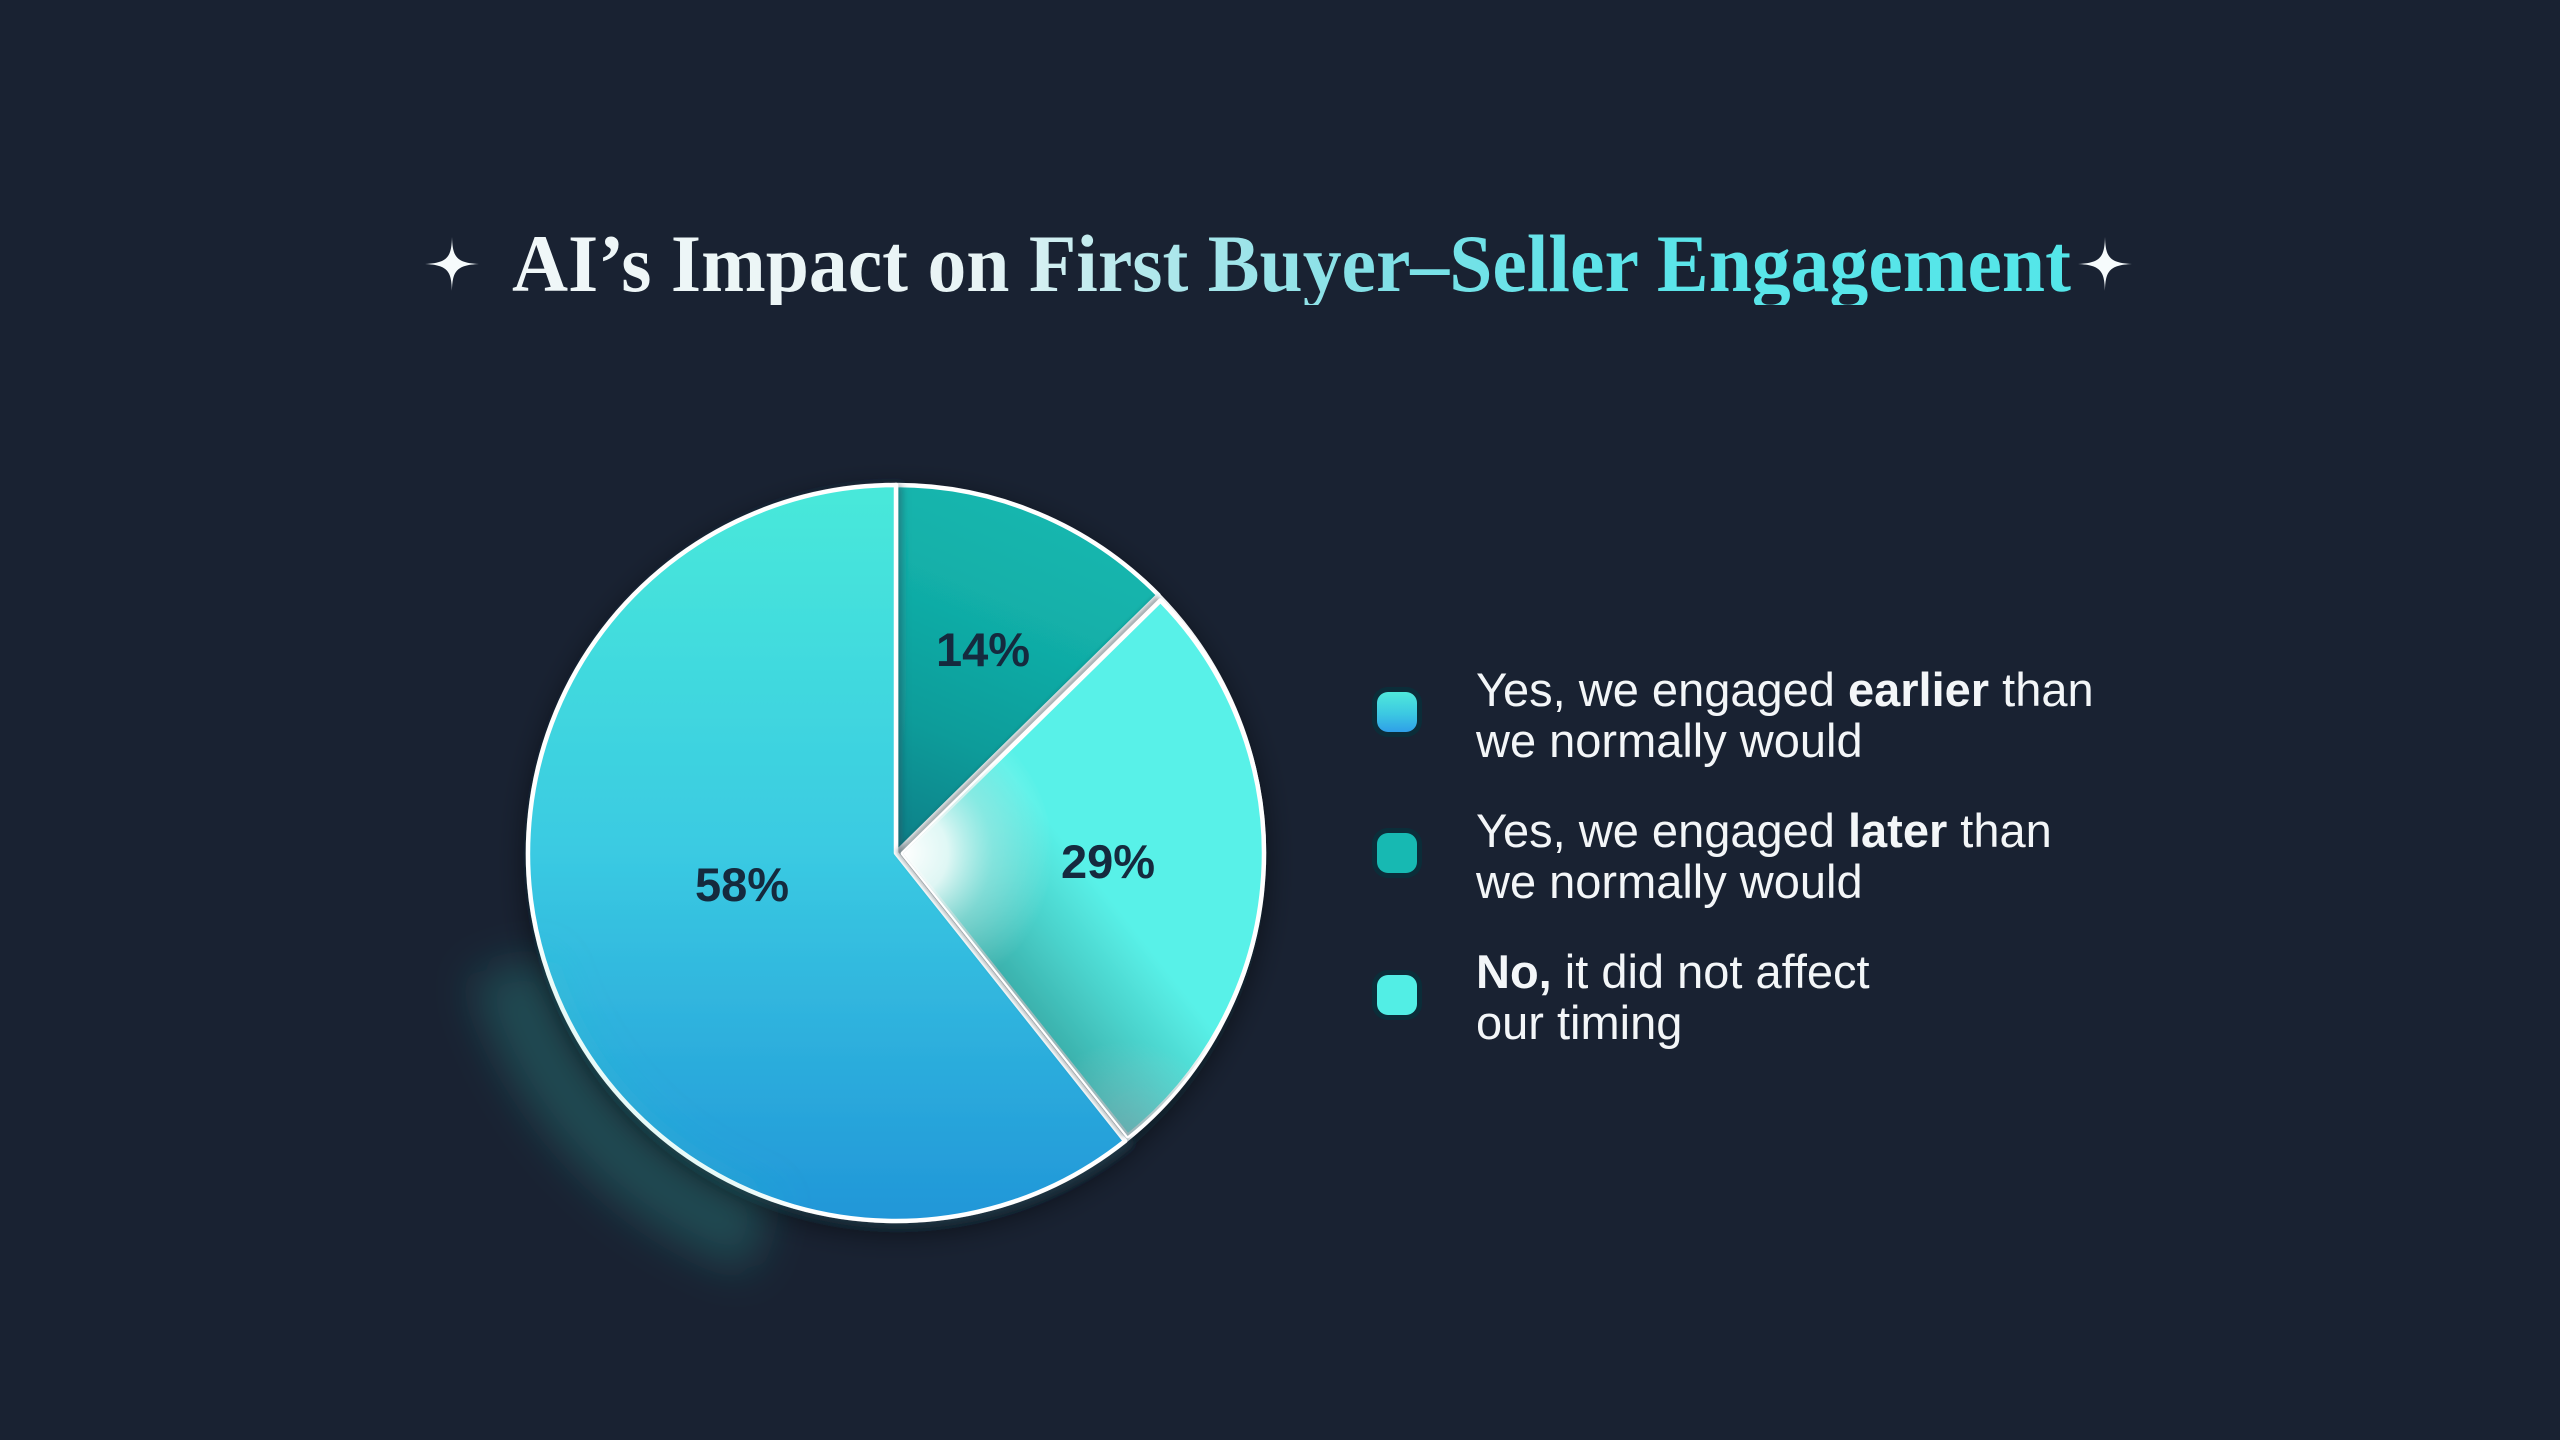 The height and width of the screenshot is (1440, 2560). What do you see at coordinates (1108, 861) in the screenshot?
I see `svg-text: 29%` at bounding box center [1108, 861].